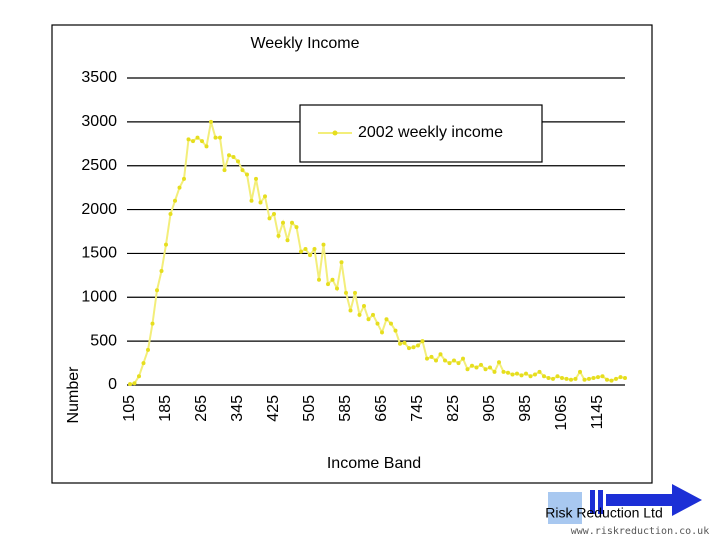 The height and width of the screenshot is (540, 720). Describe the element at coordinates (309, 408) in the screenshot. I see `x-tick-label: 505` at that location.